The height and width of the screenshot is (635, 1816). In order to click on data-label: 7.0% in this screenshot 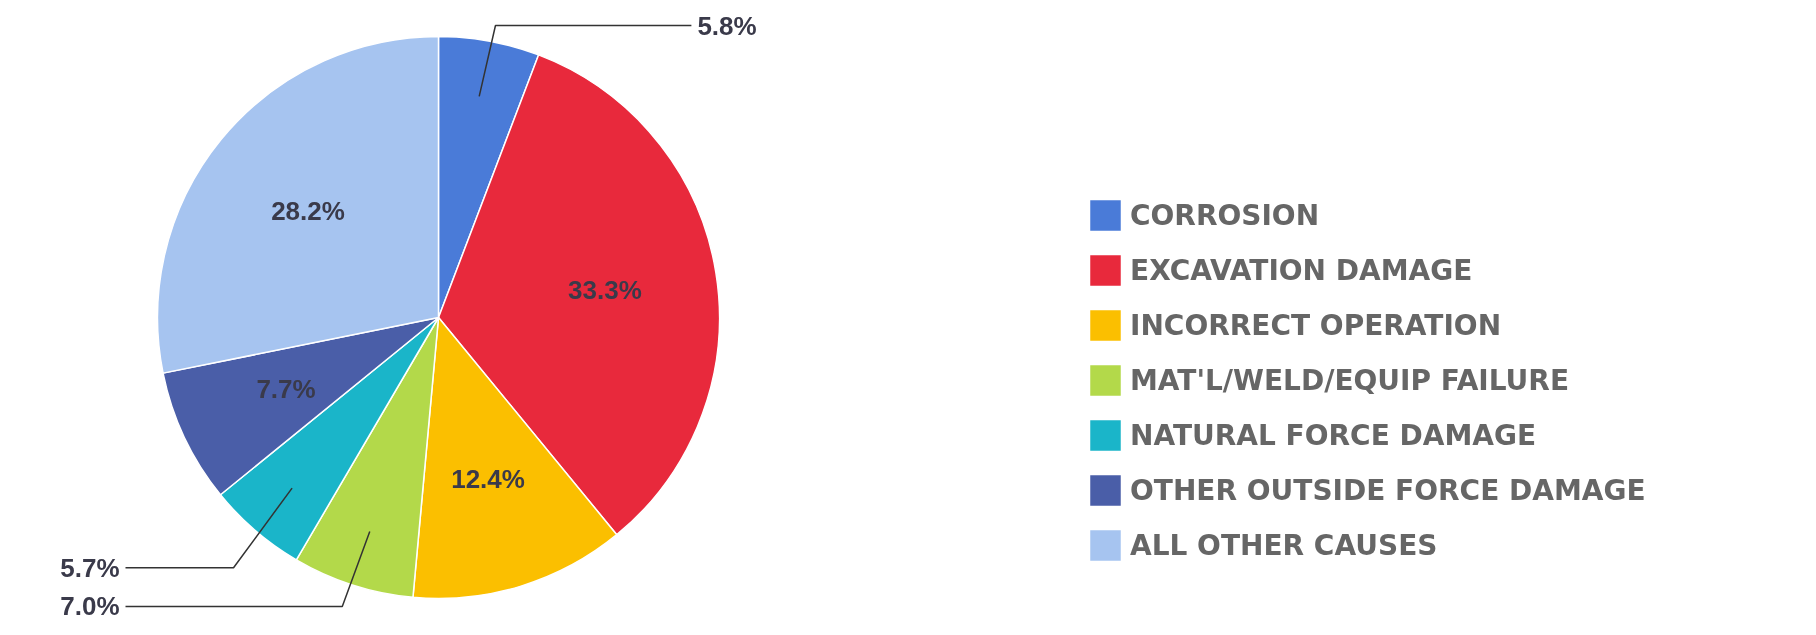, I will do `click(90, 606)`.